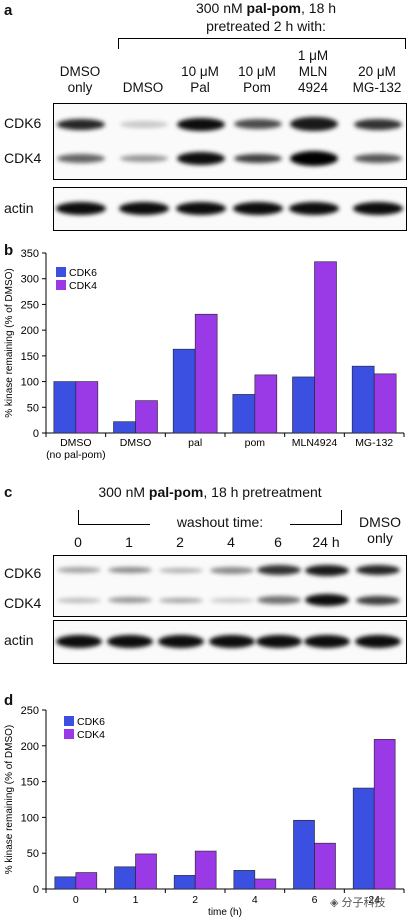  Describe the element at coordinates (36, 890) in the screenshot. I see `y-tick-label: 0` at that location.